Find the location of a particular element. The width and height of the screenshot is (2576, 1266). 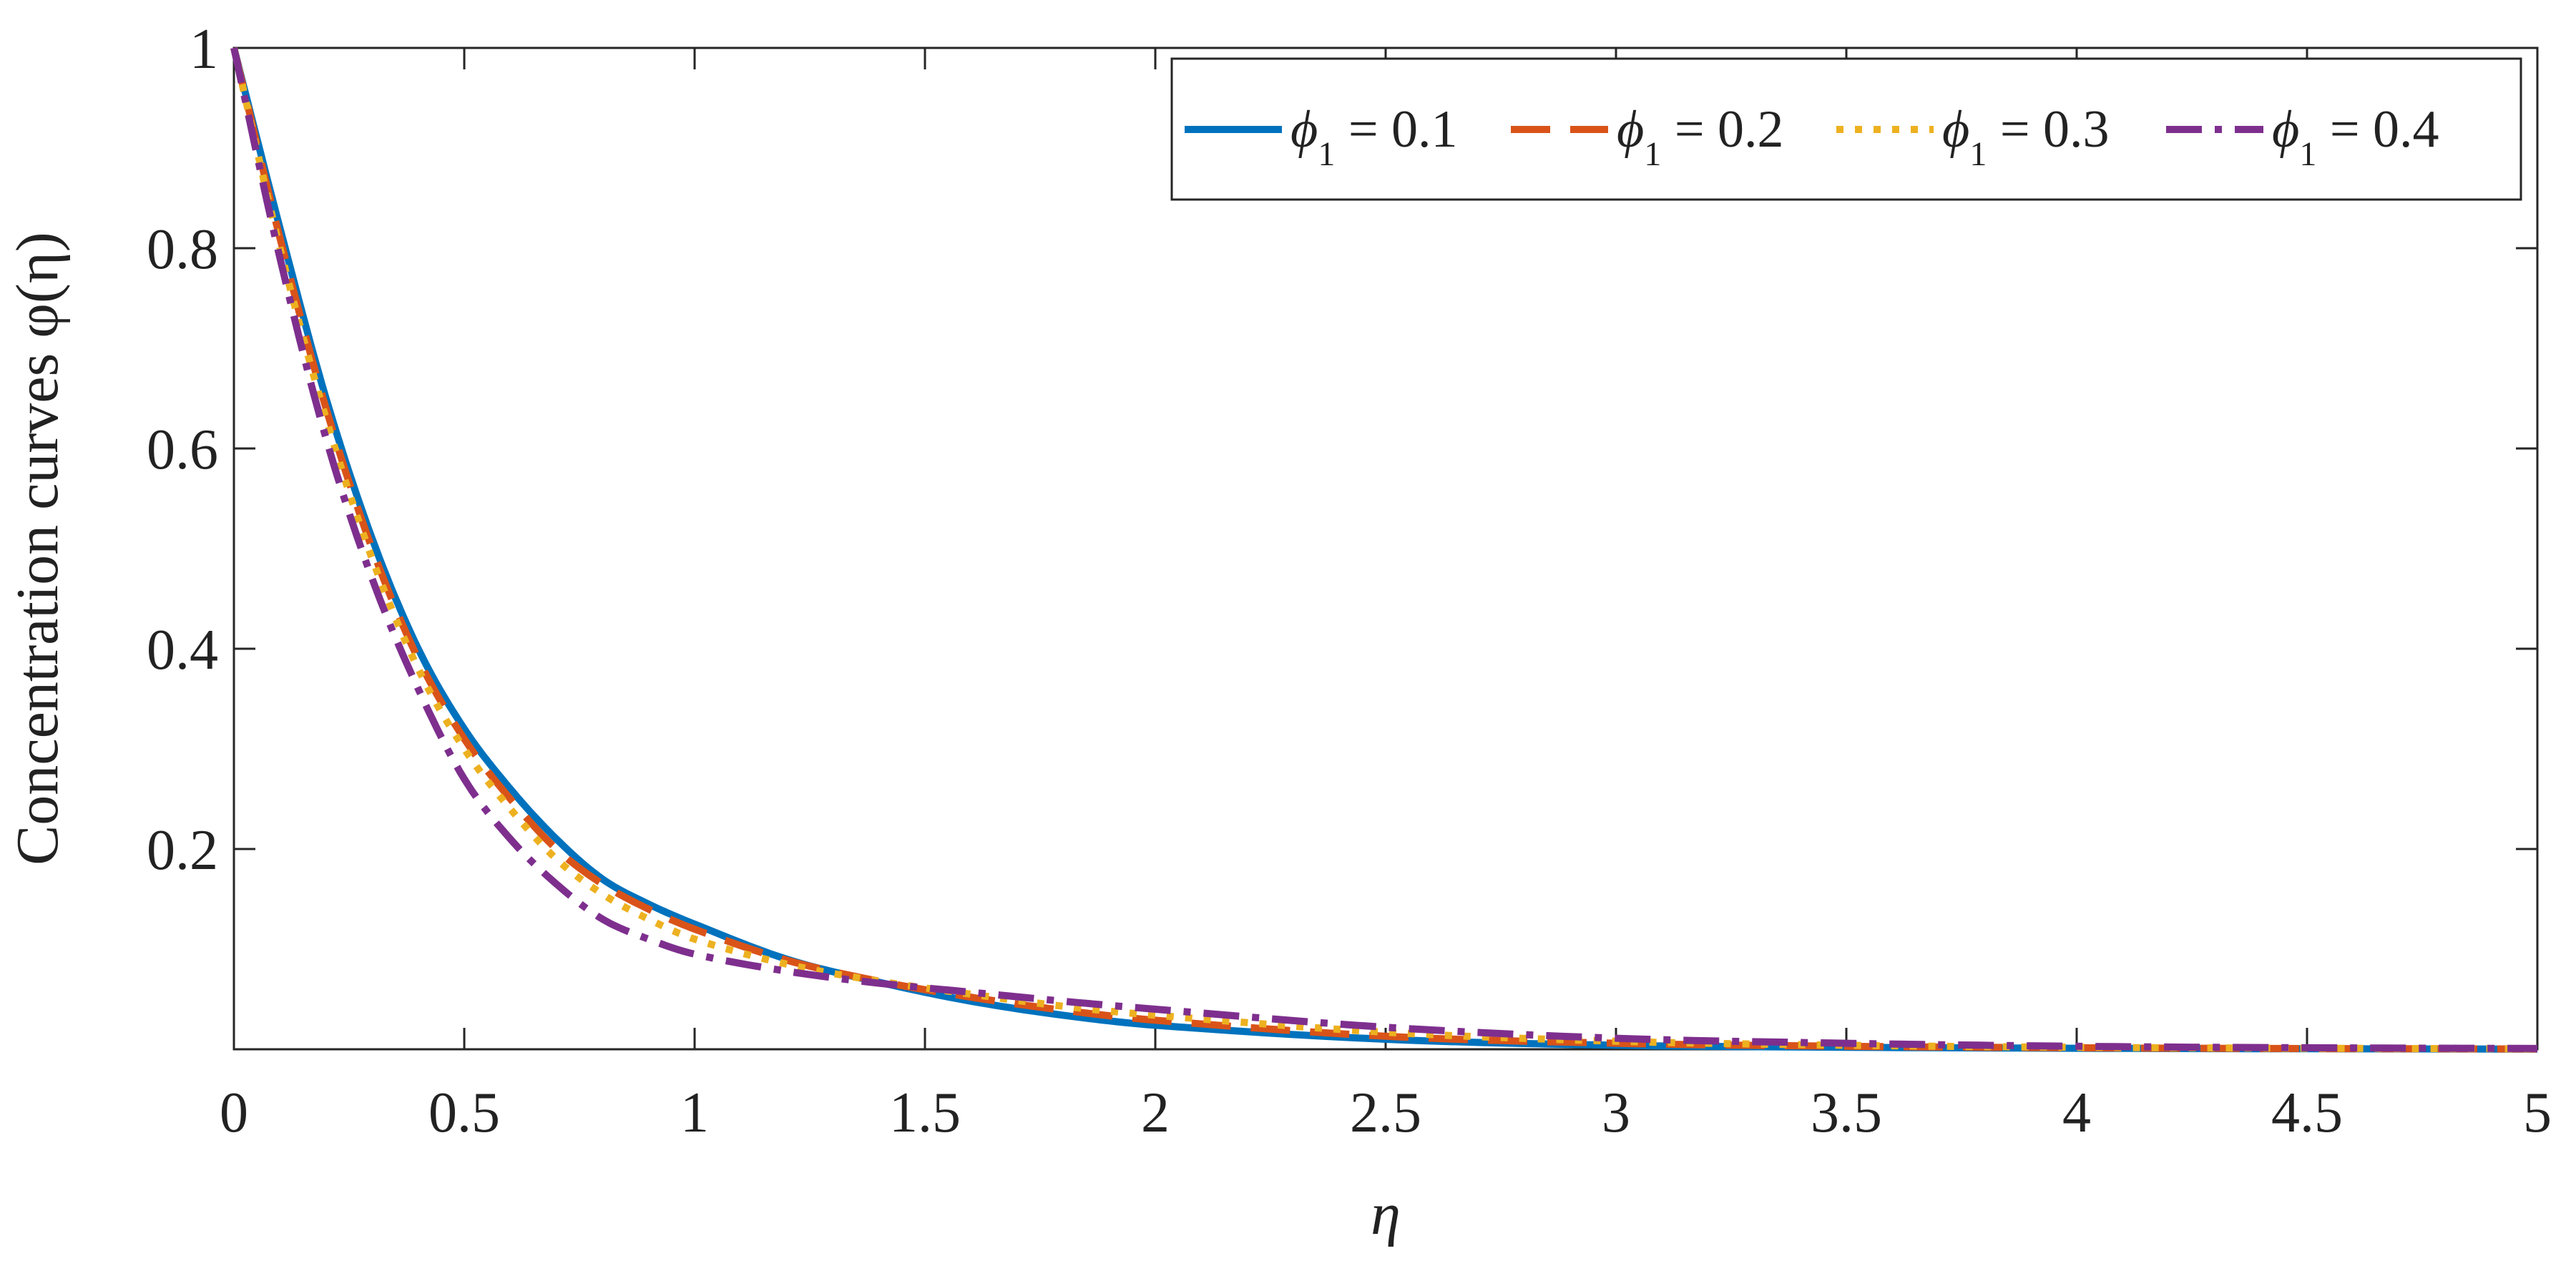

legend-box is located at coordinates (1846, 129).